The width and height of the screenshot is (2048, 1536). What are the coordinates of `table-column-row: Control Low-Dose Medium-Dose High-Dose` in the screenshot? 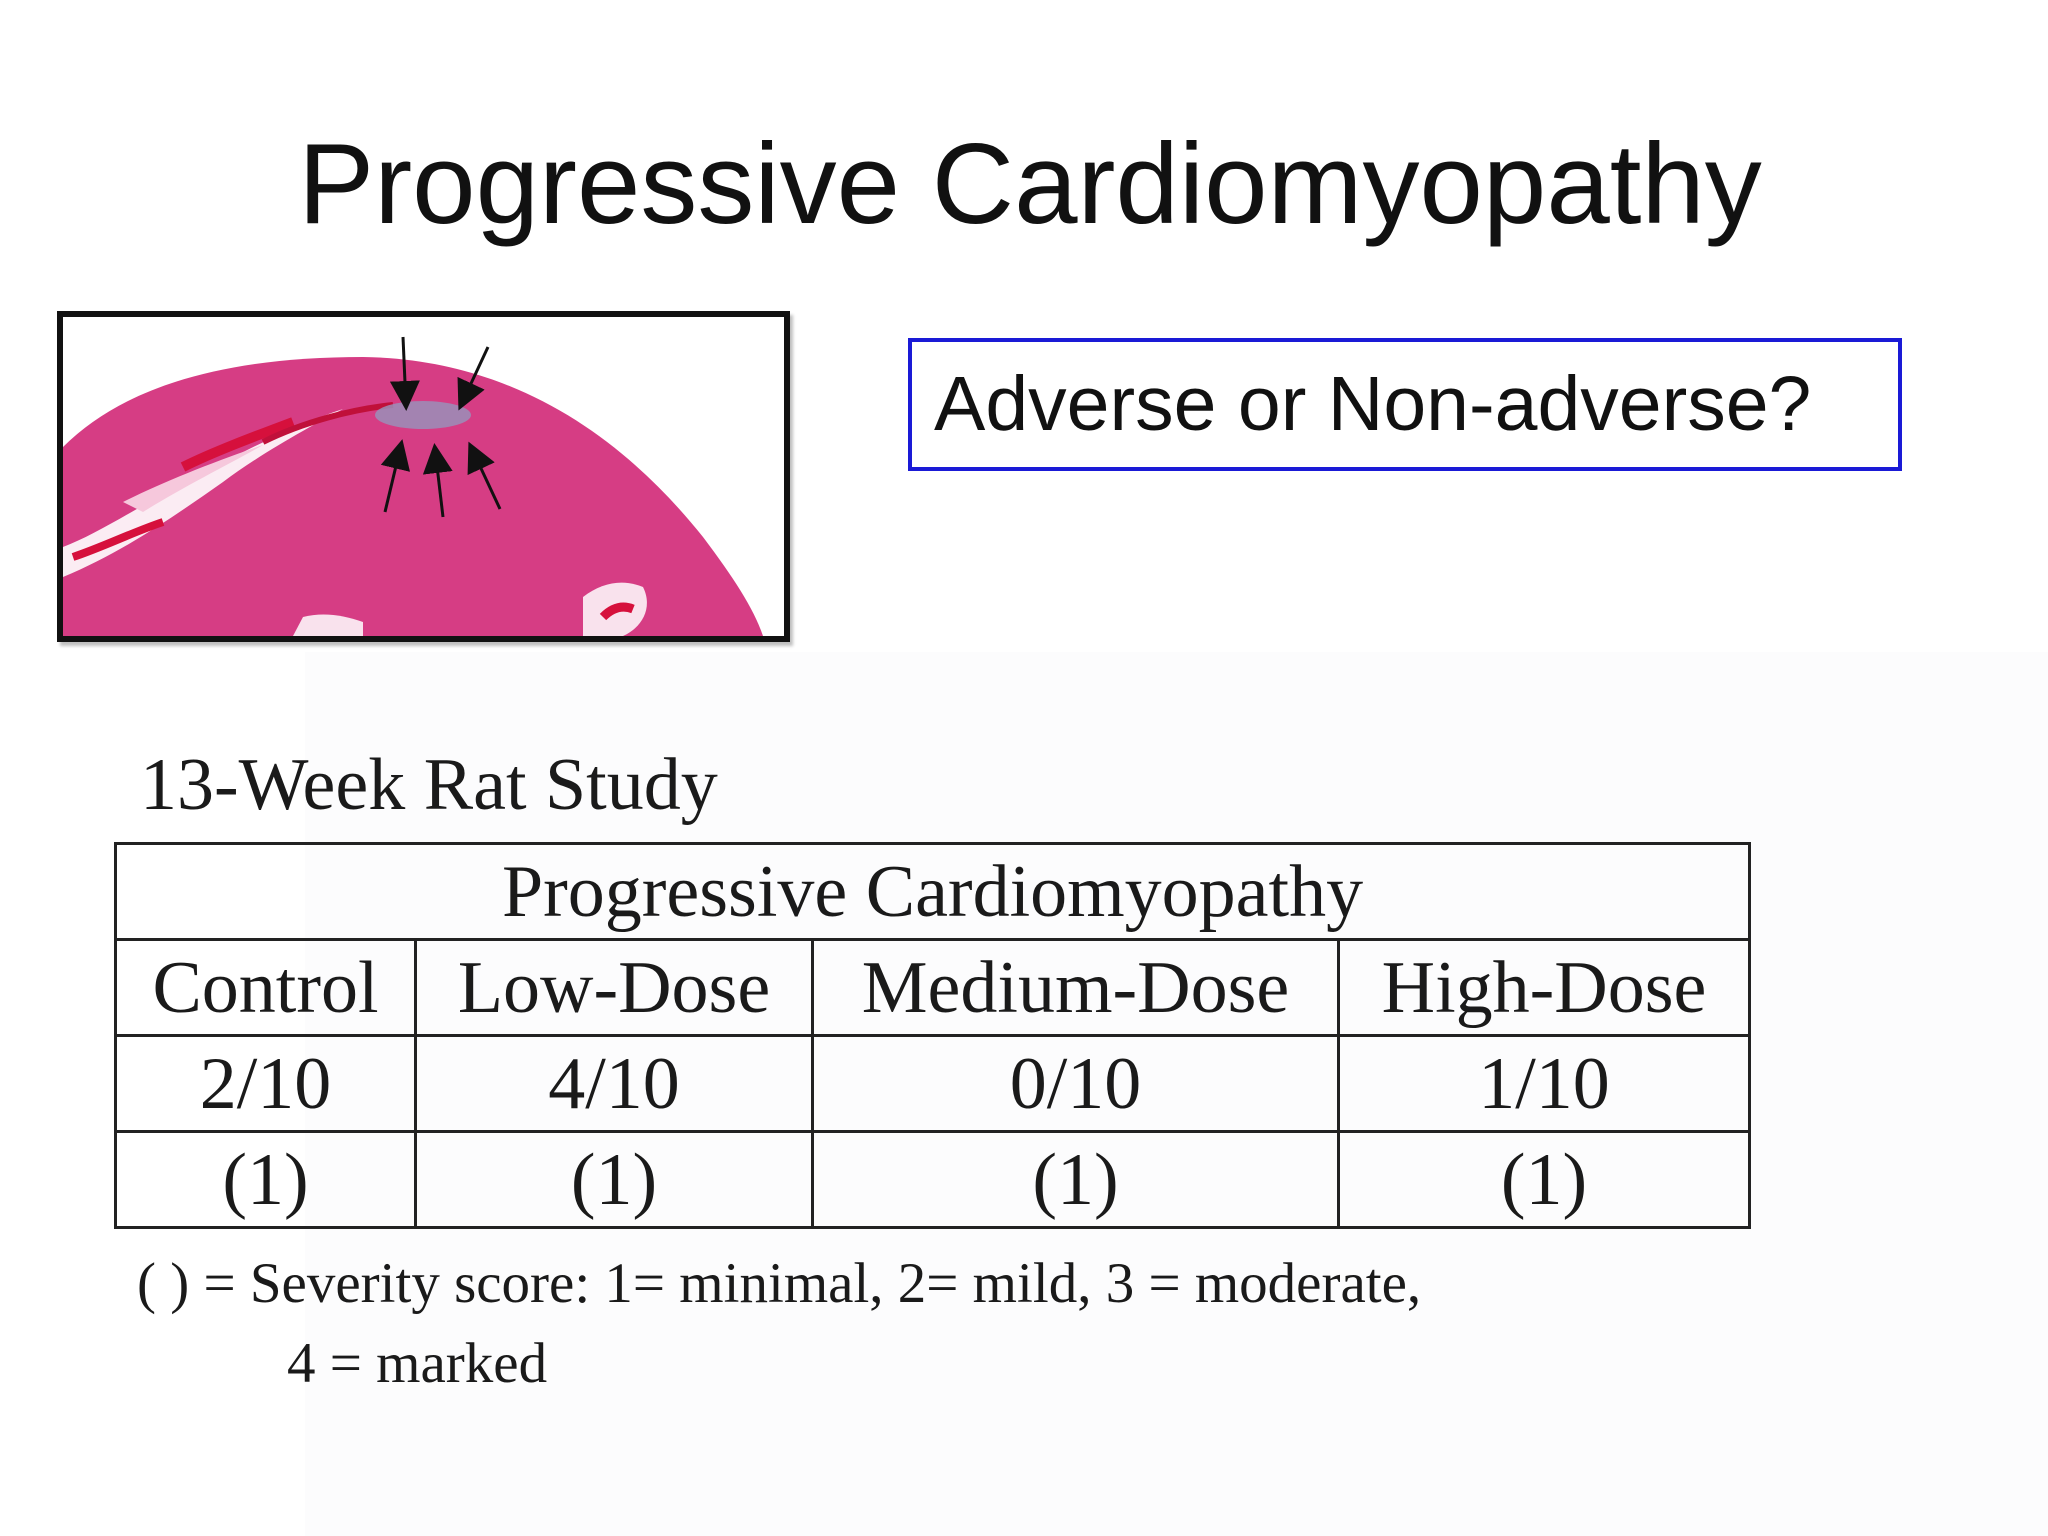 It's located at (933, 987).